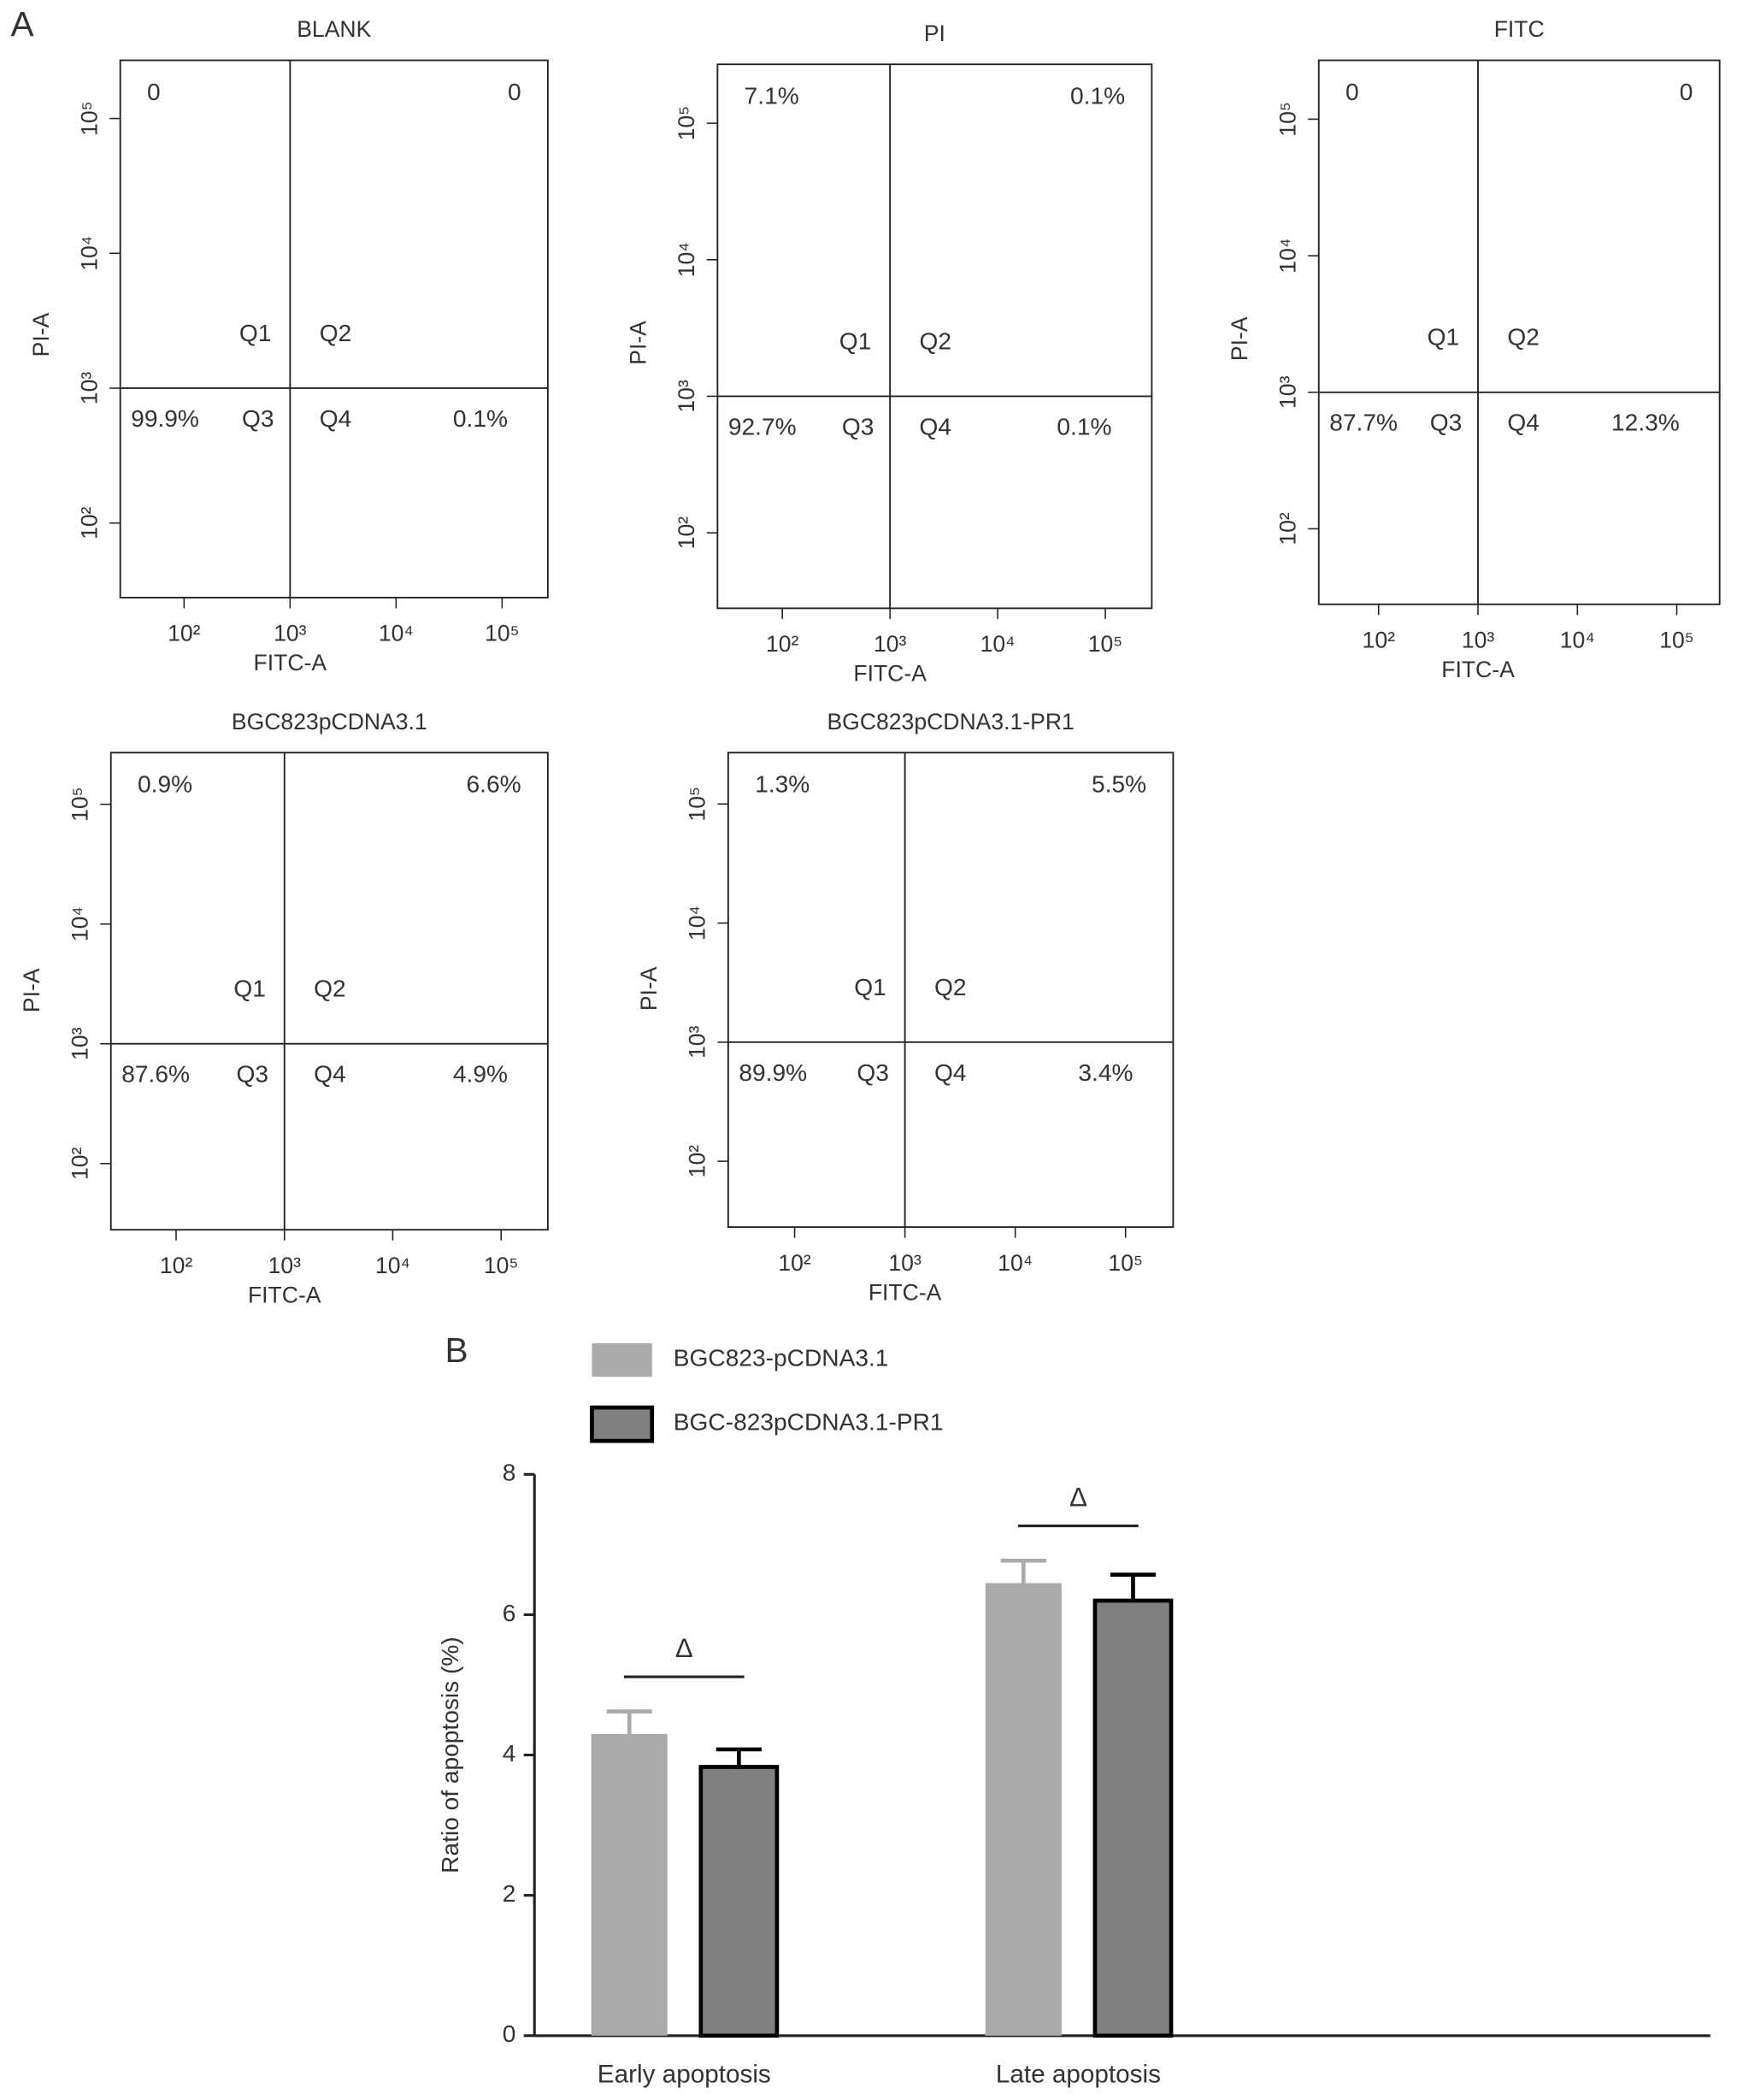 The image size is (1737, 2100). What do you see at coordinates (951, 722) in the screenshot?
I see `plot-title: BGC823pCDNA3.1-PR1` at bounding box center [951, 722].